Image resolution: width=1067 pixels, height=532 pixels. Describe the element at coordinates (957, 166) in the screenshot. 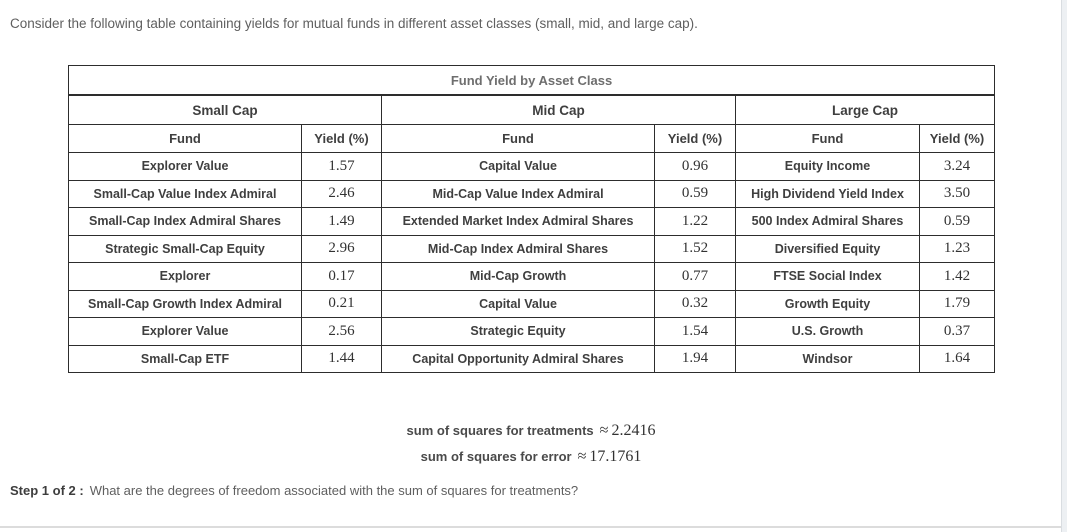

I see `fund-yield: 3.24` at that location.